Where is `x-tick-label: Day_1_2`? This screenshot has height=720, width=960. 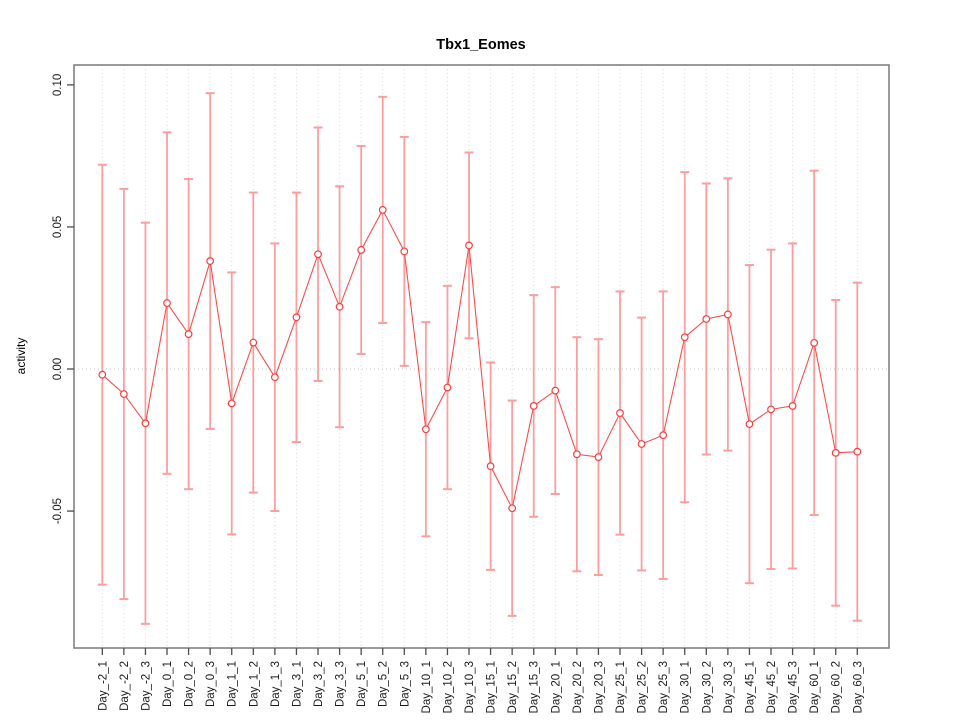
x-tick-label: Day_1_2 is located at coordinates (254, 684).